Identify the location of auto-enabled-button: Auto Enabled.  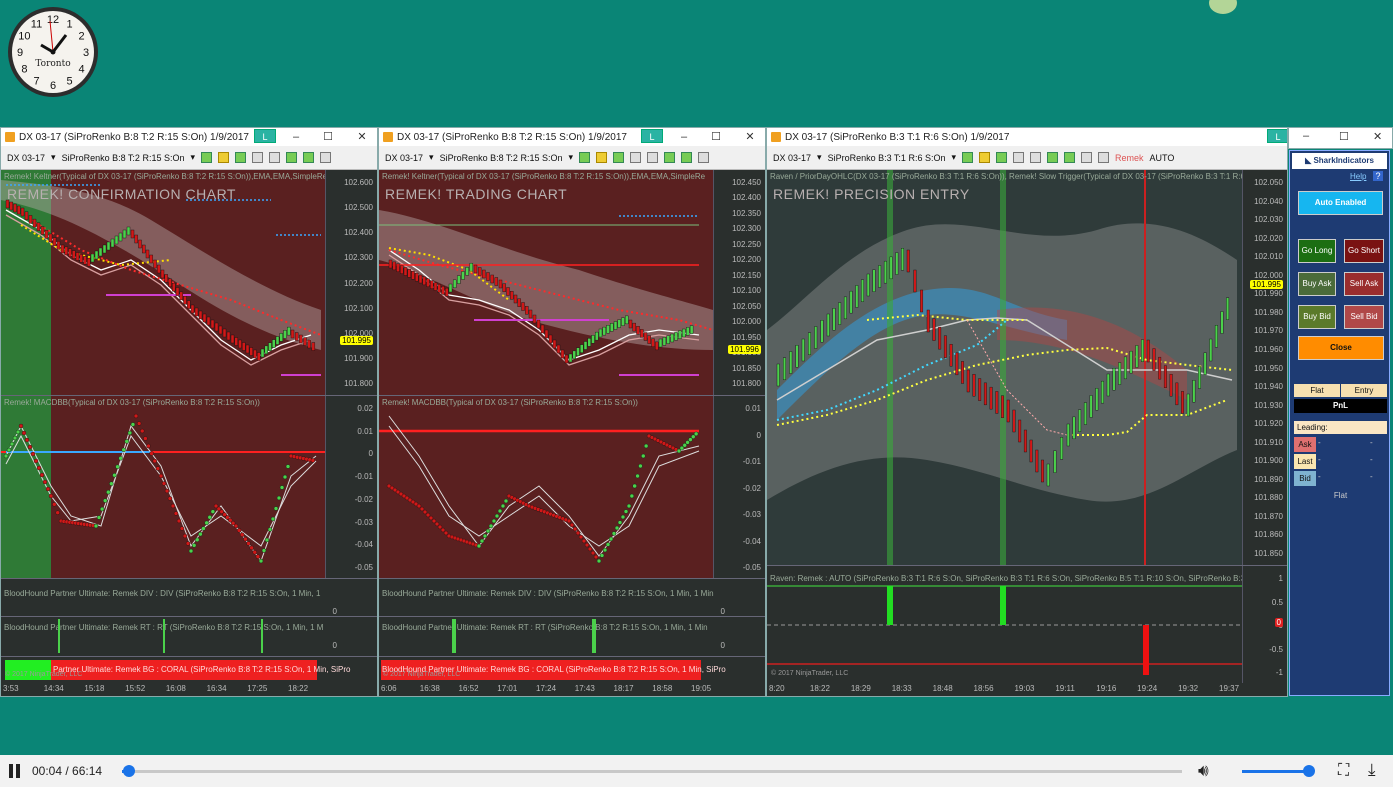
(1340, 203).